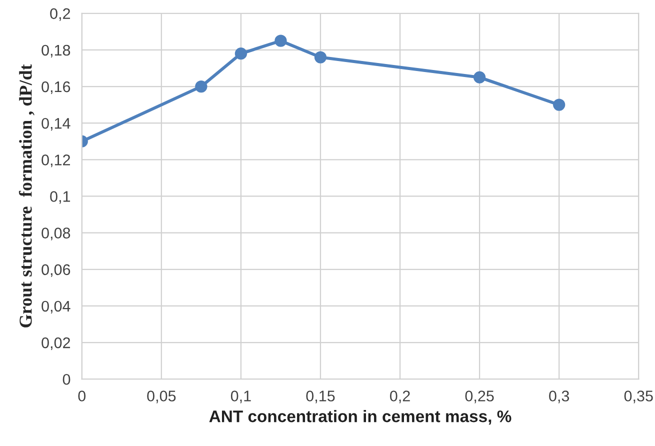 The height and width of the screenshot is (446, 655). What do you see at coordinates (82, 396) in the screenshot?
I see `x-tick-label: 0` at bounding box center [82, 396].